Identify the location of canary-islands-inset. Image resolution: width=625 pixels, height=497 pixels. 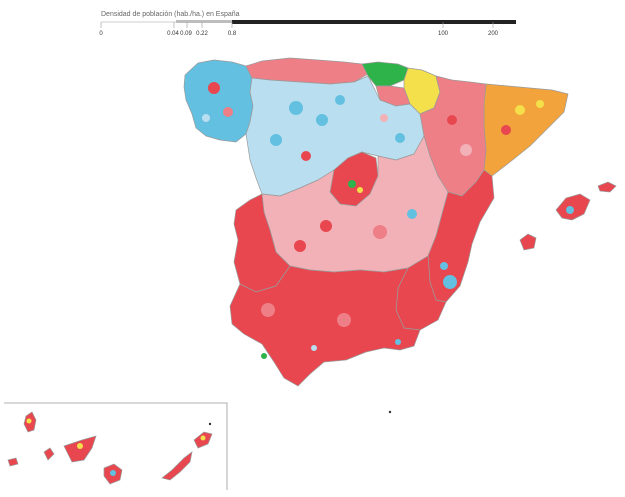
(116, 446).